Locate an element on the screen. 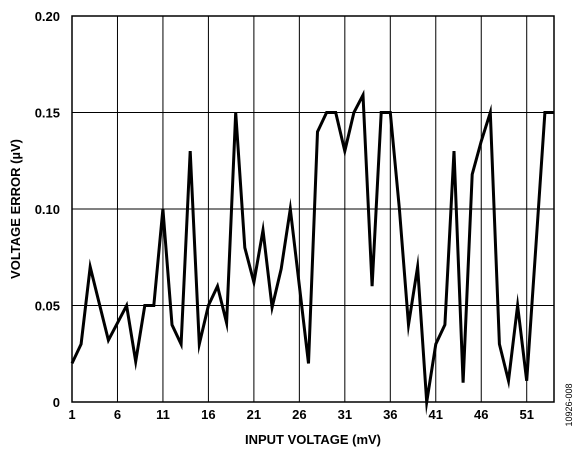 The image size is (577, 451). x-tick-label: 1 is located at coordinates (71, 414).